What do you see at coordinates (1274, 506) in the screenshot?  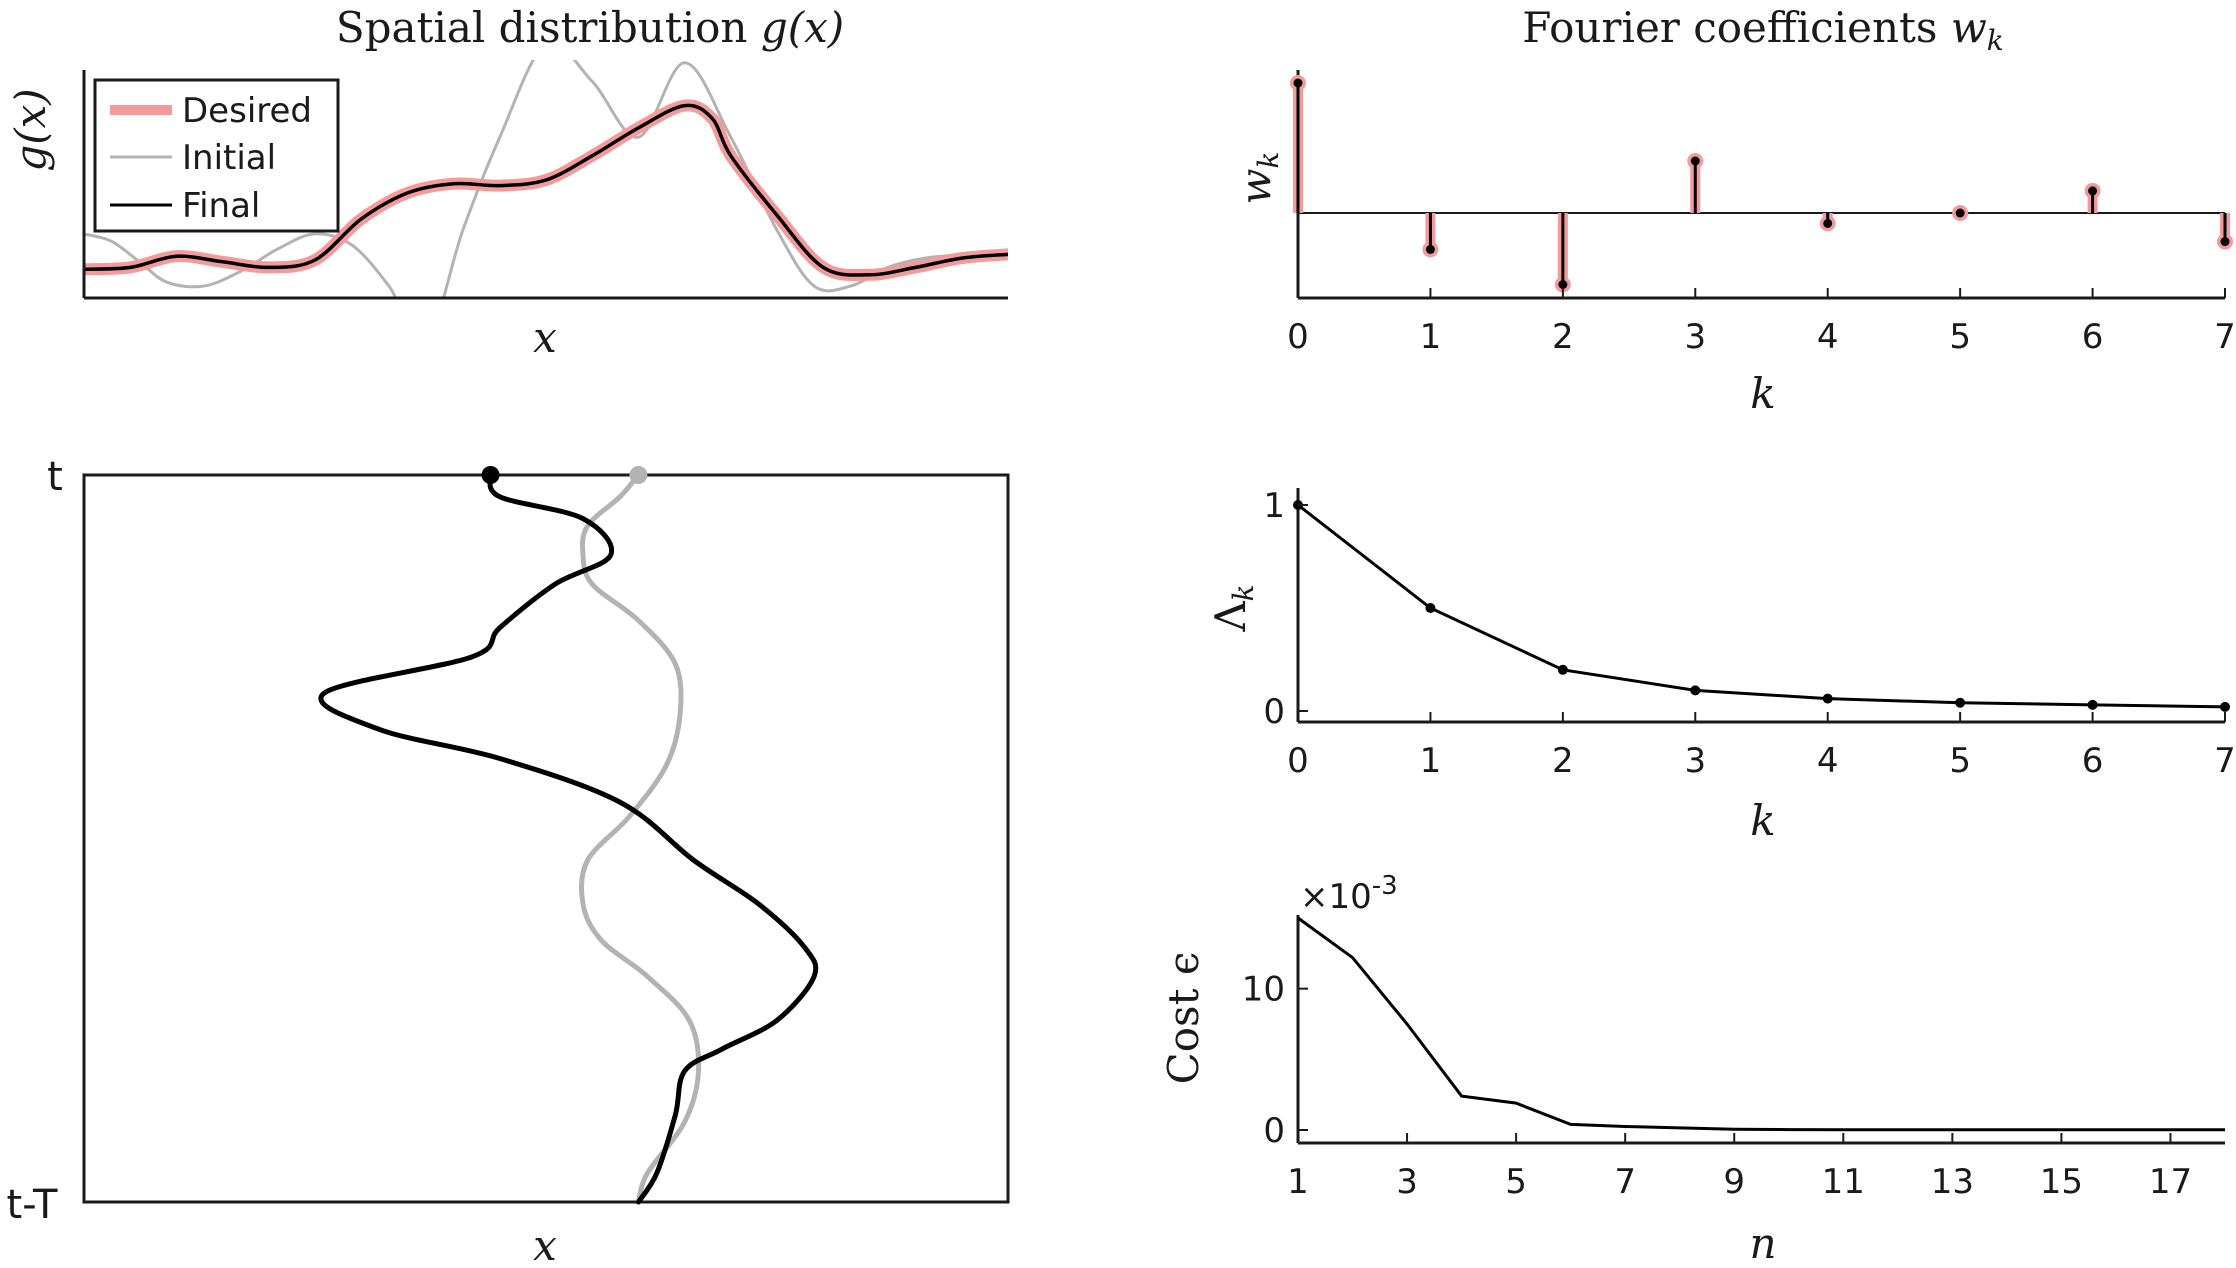 I see `lambda-y-tick-label: 1` at bounding box center [1274, 506].